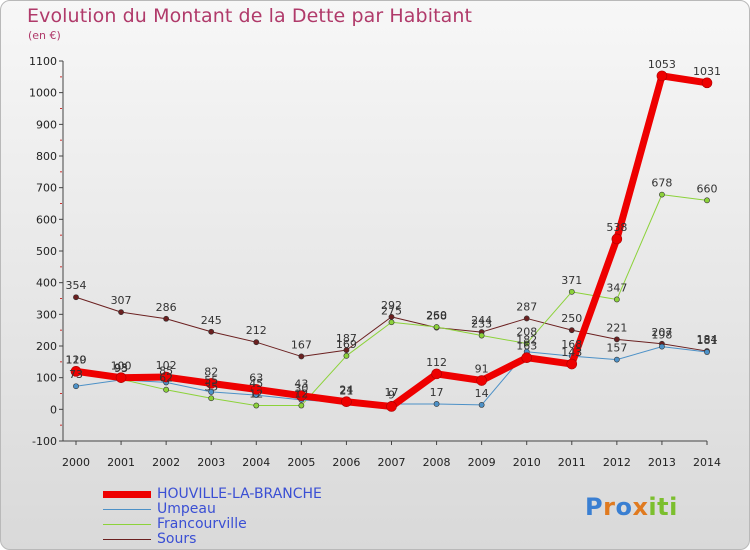 The image size is (750, 550). What do you see at coordinates (46, 346) in the screenshot?
I see `y-tick-label: 200` at bounding box center [46, 346].